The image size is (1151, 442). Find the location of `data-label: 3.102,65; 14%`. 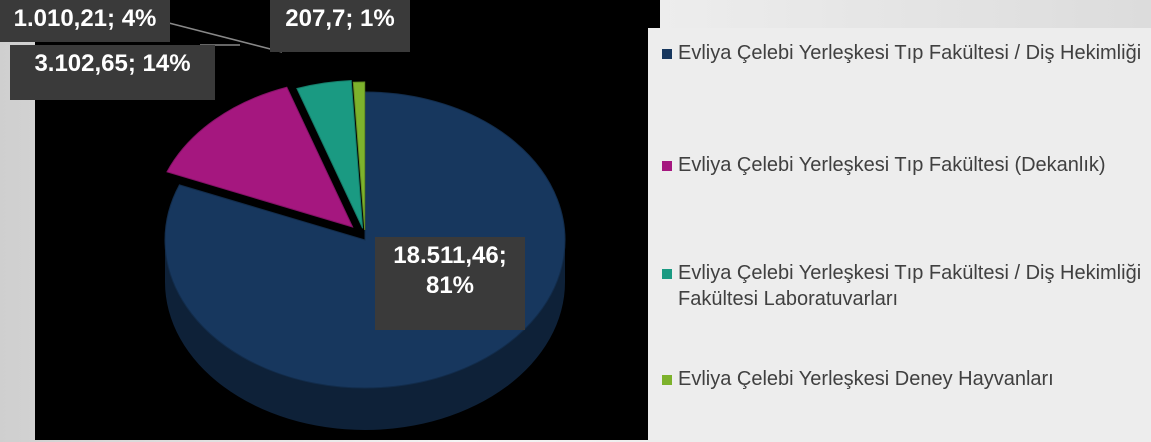

data-label: 3.102,65; 14% is located at coordinates (112, 72).